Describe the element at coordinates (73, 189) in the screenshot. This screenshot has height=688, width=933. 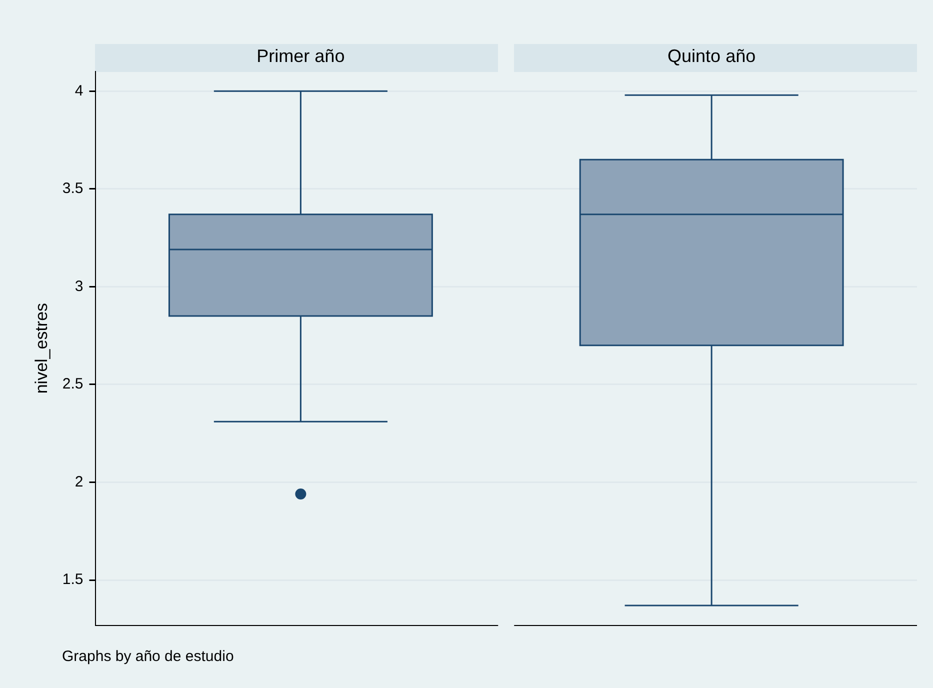
I see `y-tick-label: 3.5` at that location.